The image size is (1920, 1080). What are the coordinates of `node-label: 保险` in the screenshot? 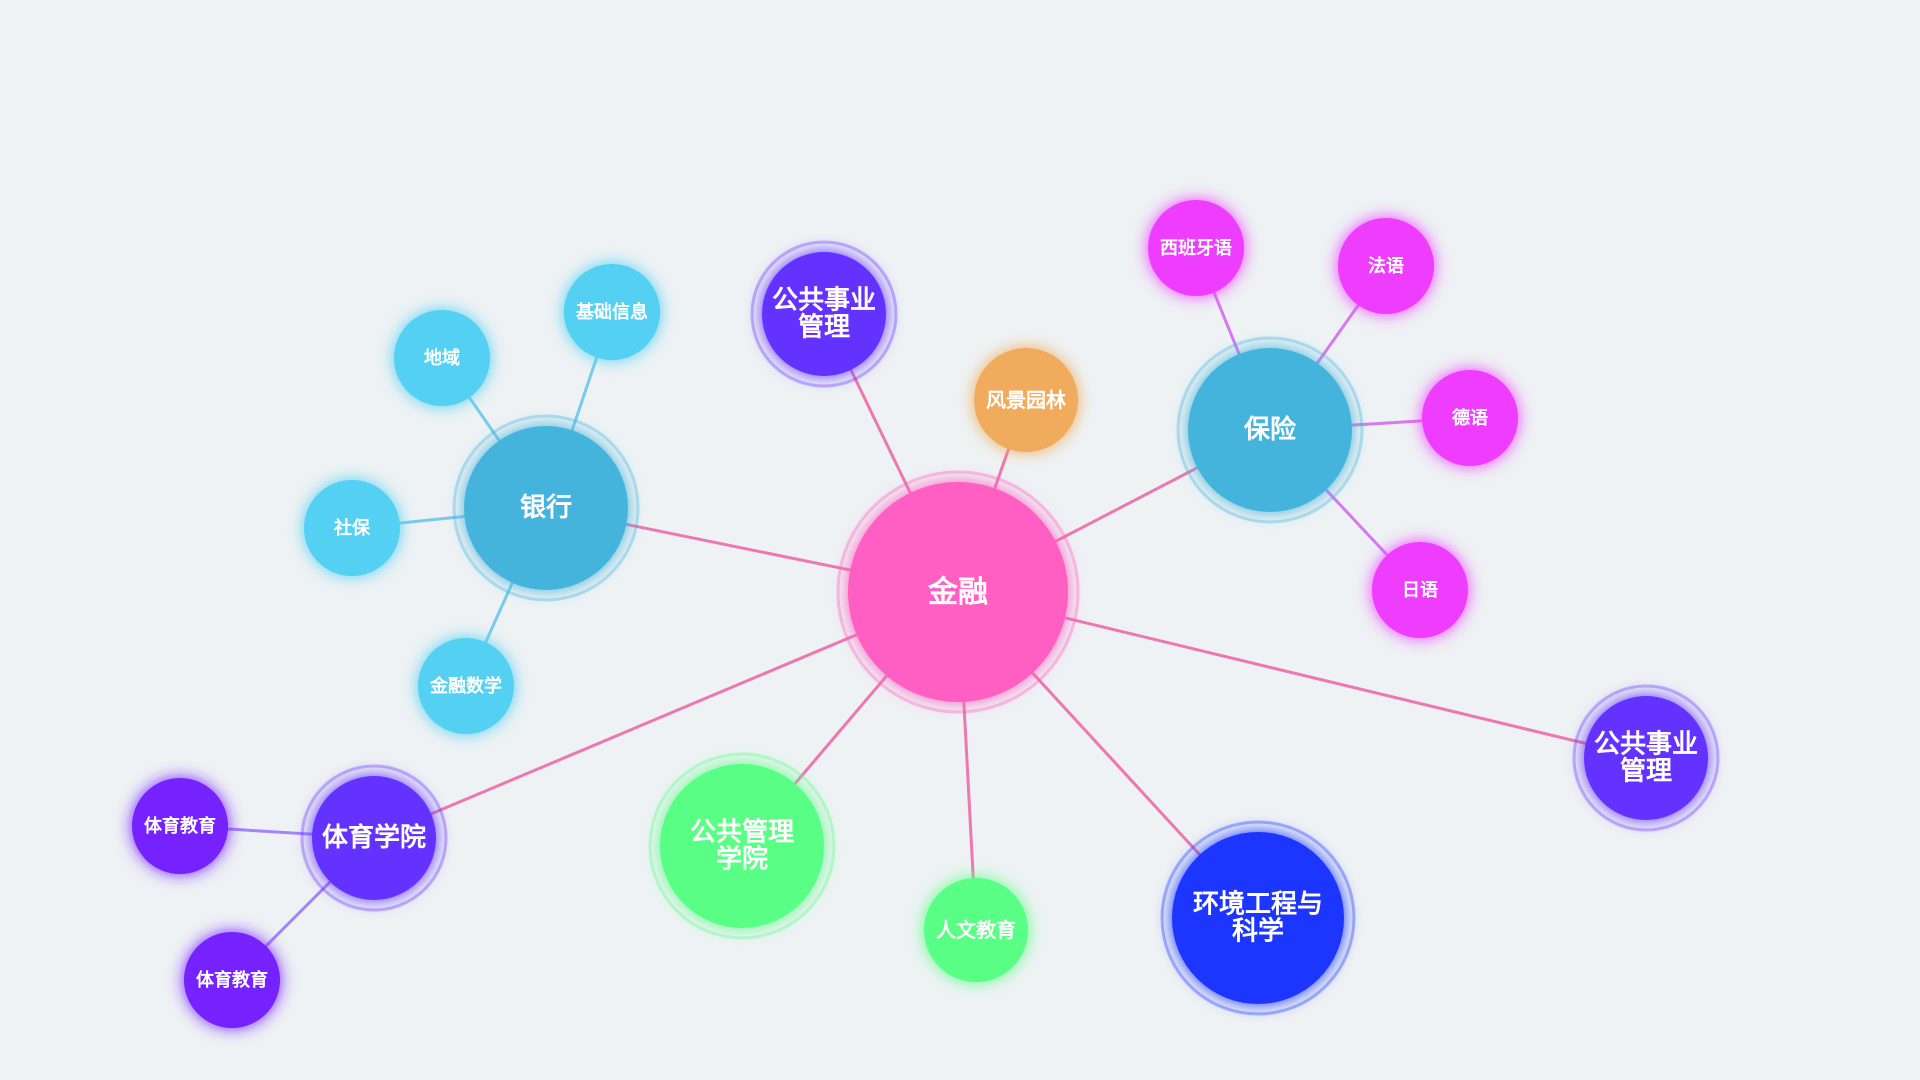 It's located at (1270, 429).